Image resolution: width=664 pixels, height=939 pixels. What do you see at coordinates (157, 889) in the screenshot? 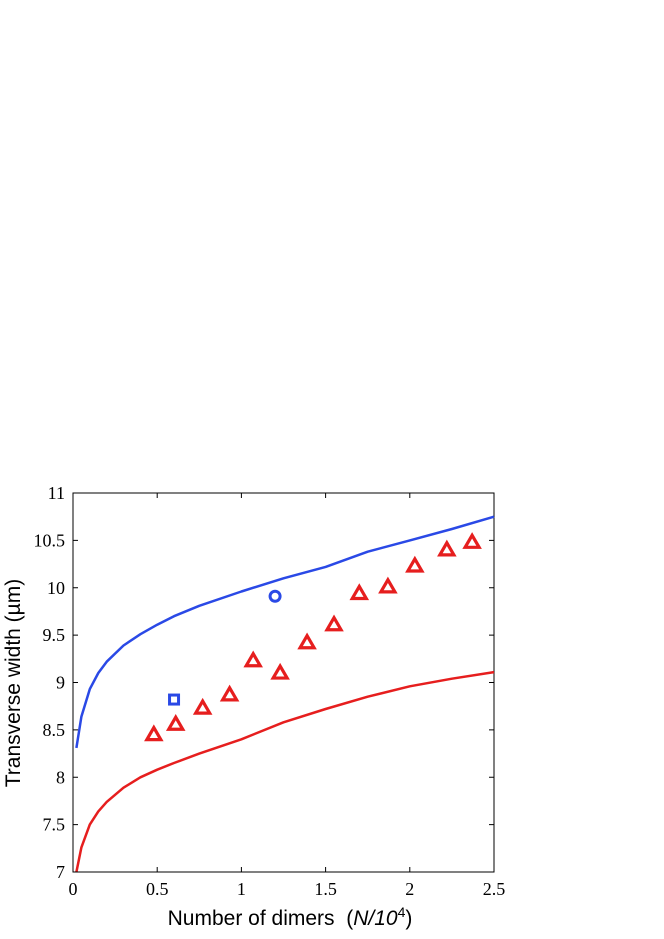
I see `x-tick-label: 0.5` at bounding box center [157, 889].